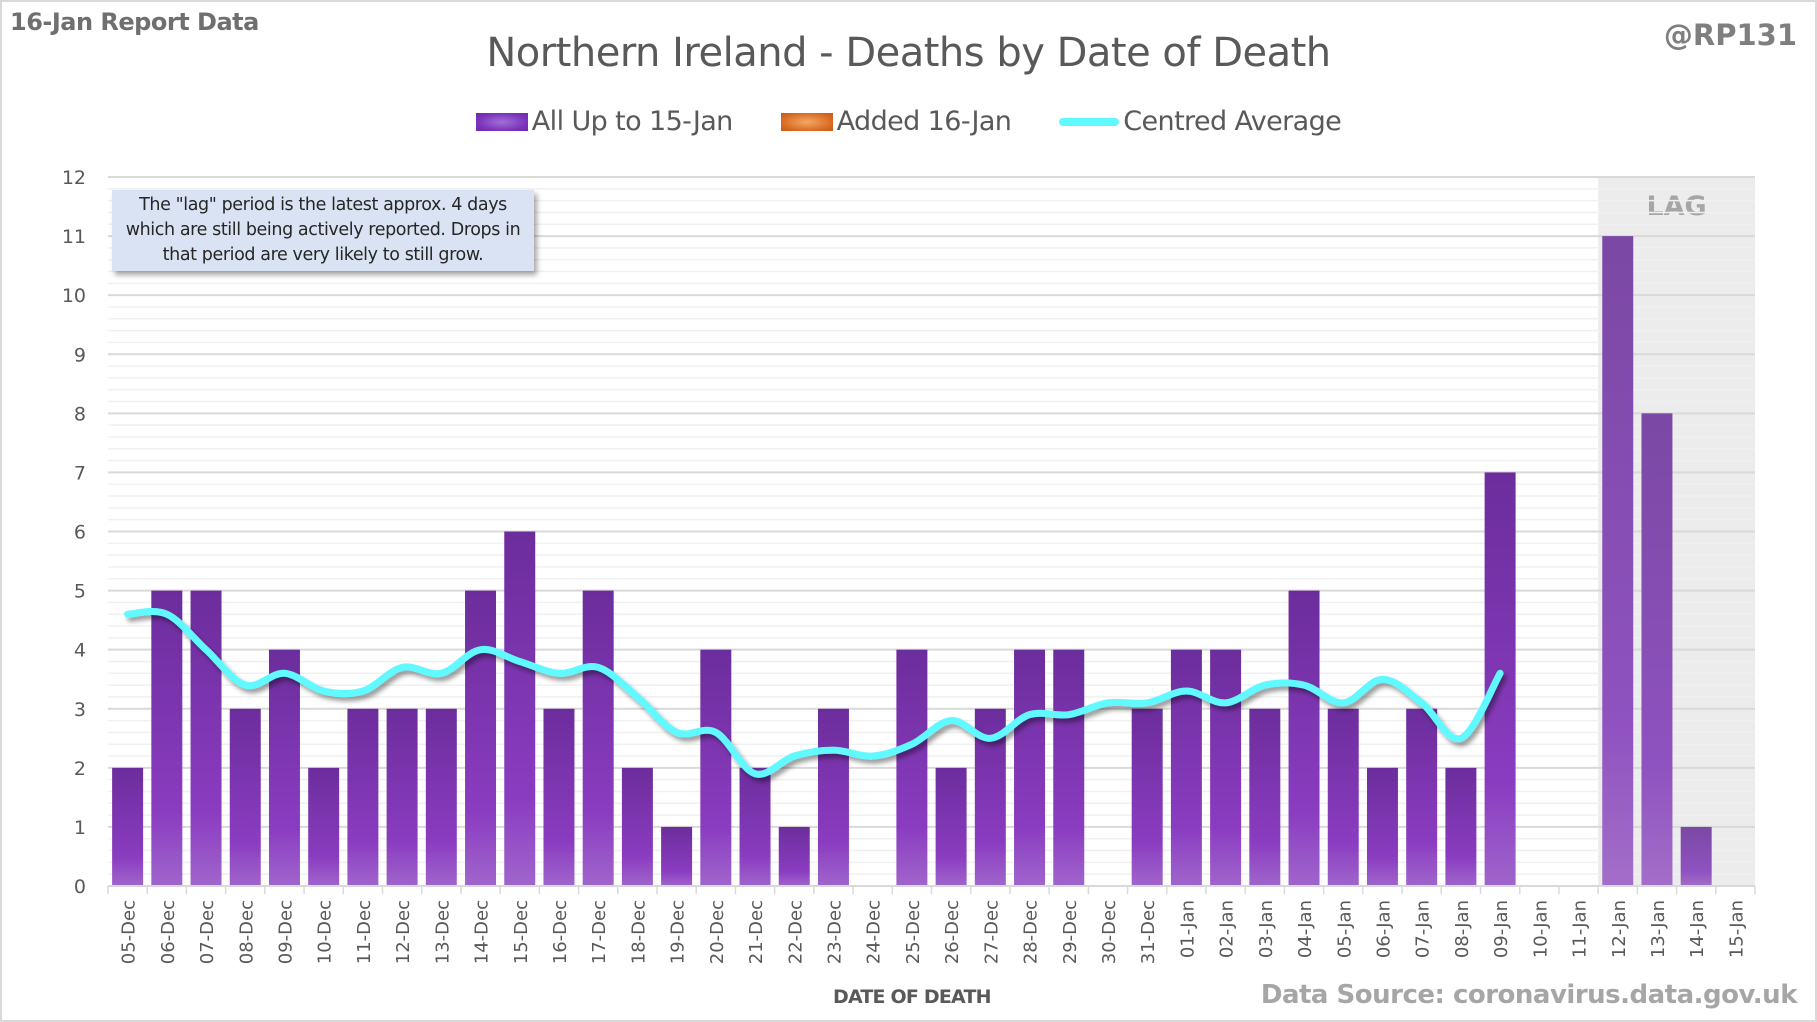 This screenshot has width=1817, height=1022. I want to click on x-tick-label: 03-Jan, so click(1266, 929).